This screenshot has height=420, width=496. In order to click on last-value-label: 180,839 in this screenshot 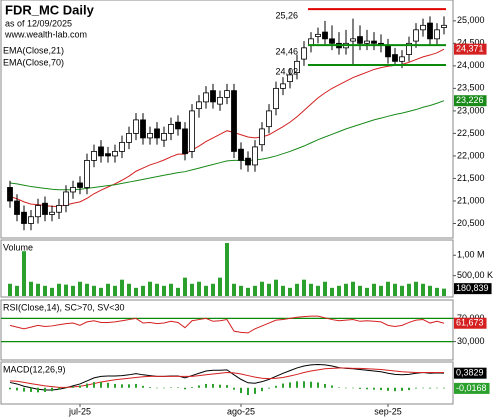, I will do `click(472, 288)`.